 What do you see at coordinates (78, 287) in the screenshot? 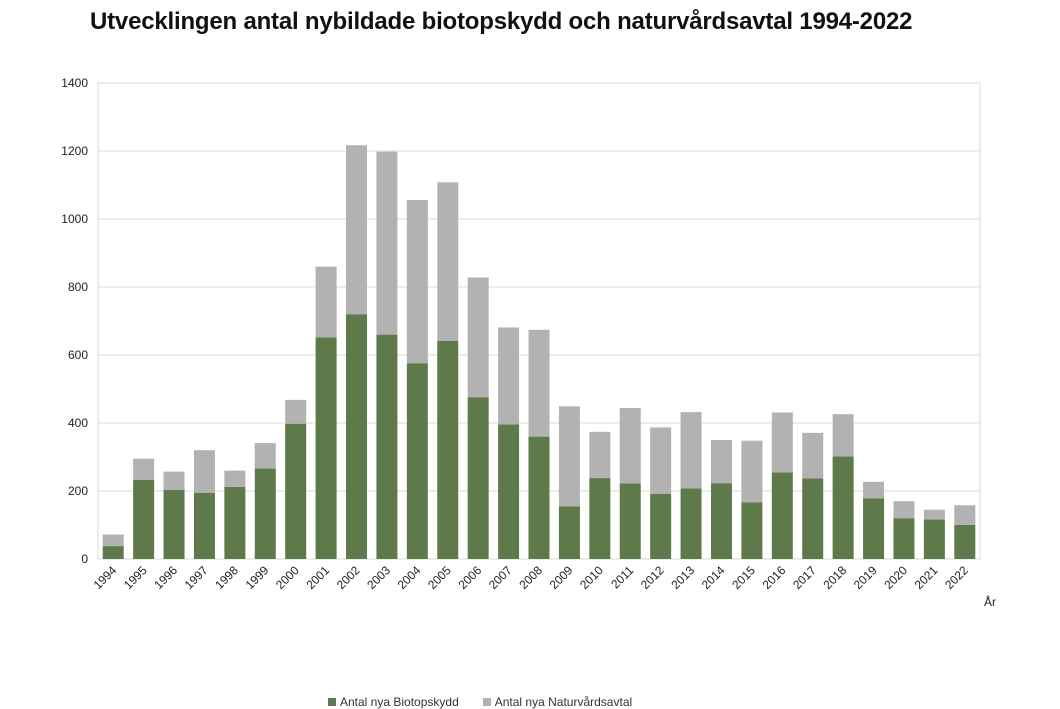
I see `y-tick-label: 800` at bounding box center [78, 287].